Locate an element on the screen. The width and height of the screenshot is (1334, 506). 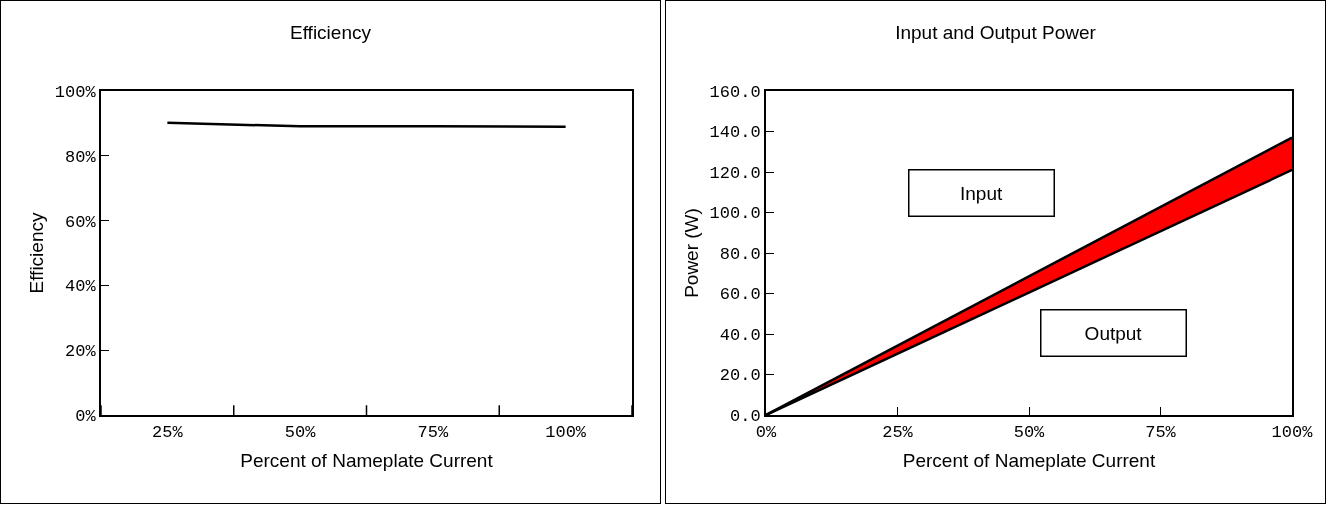
y-tick-label: 20.0 is located at coordinates (740, 376).